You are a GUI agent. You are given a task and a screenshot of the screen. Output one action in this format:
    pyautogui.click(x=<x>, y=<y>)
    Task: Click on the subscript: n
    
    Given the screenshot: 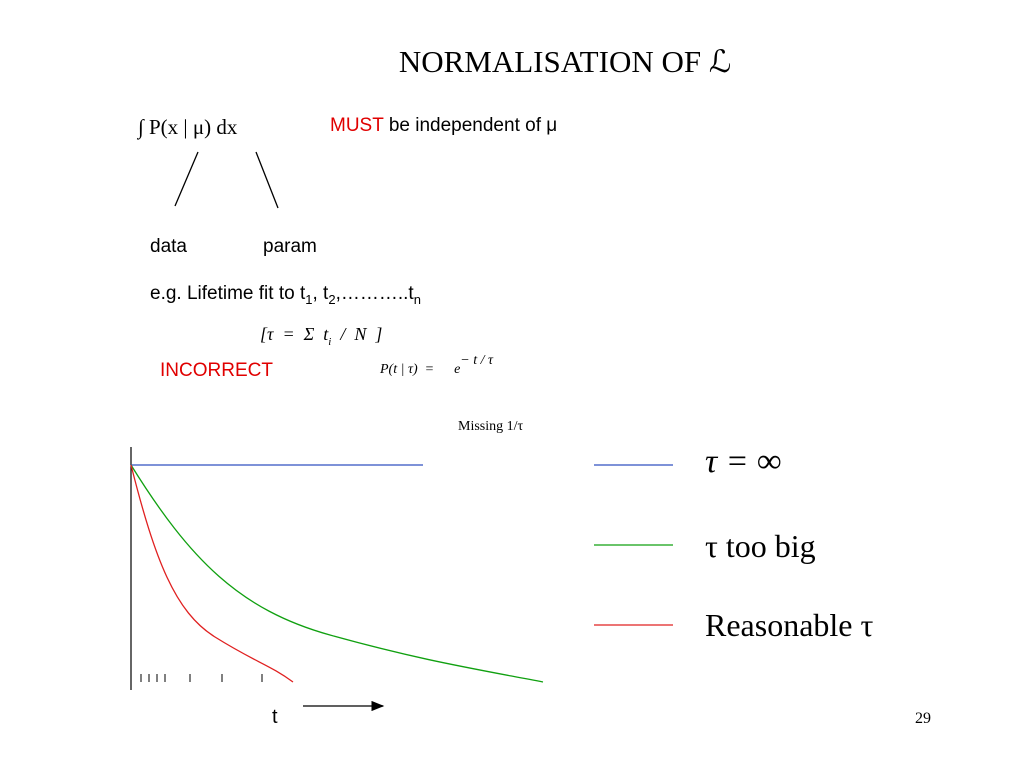 What is the action you would take?
    pyautogui.click(x=417, y=299)
    